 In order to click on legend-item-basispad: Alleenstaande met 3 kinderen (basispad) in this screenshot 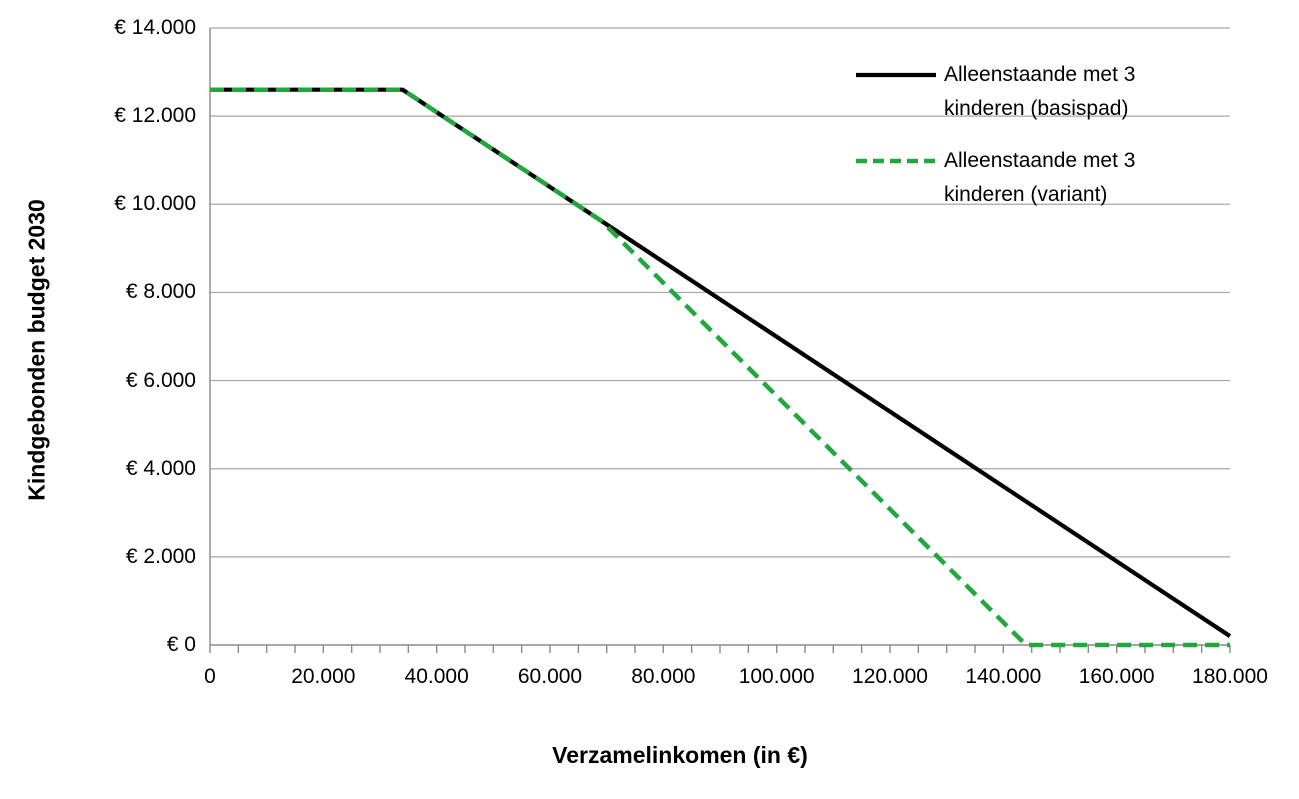, I will do `click(995, 92)`.